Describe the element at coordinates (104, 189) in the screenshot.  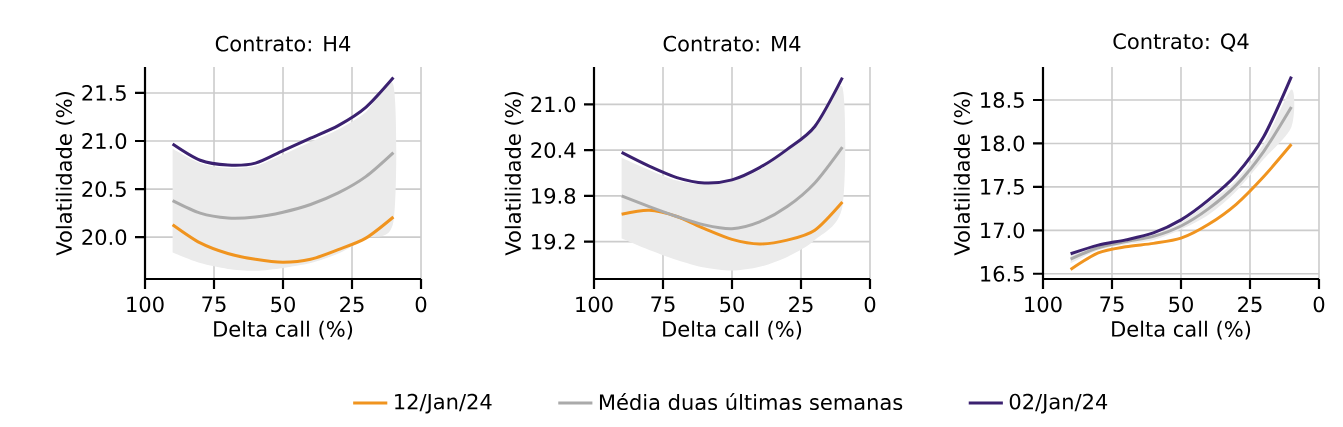
I see `y-tick-label: 20.5` at that location.